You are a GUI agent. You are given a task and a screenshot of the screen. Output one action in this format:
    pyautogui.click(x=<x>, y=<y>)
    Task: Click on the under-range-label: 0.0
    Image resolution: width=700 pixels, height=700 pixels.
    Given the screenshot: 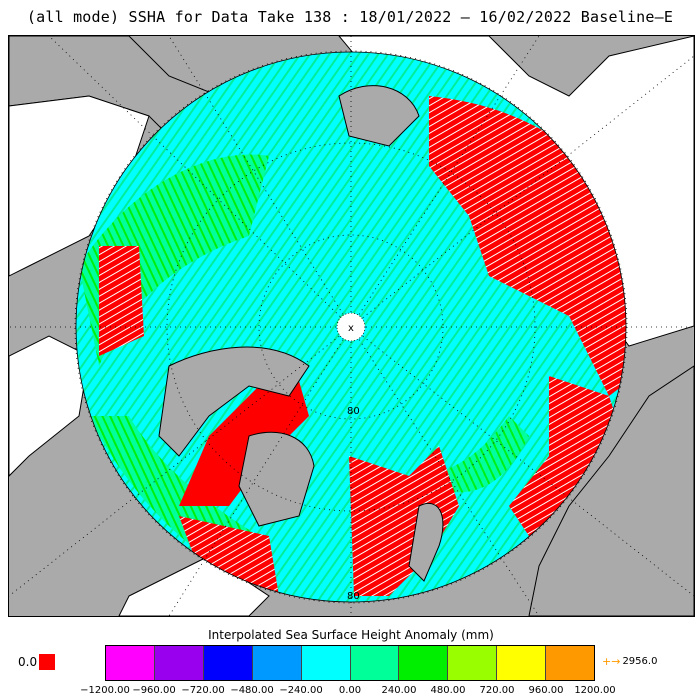 What is the action you would take?
    pyautogui.click(x=28, y=662)
    